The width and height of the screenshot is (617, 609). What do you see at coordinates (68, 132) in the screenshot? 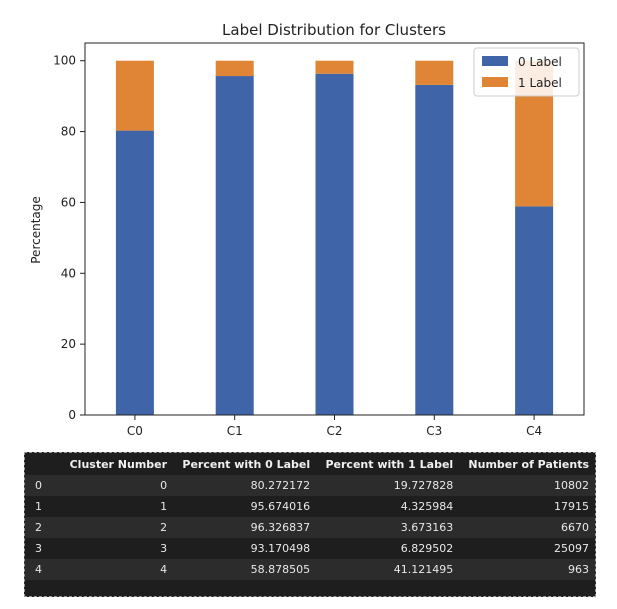
I see `y-tick-label: 80` at bounding box center [68, 132].